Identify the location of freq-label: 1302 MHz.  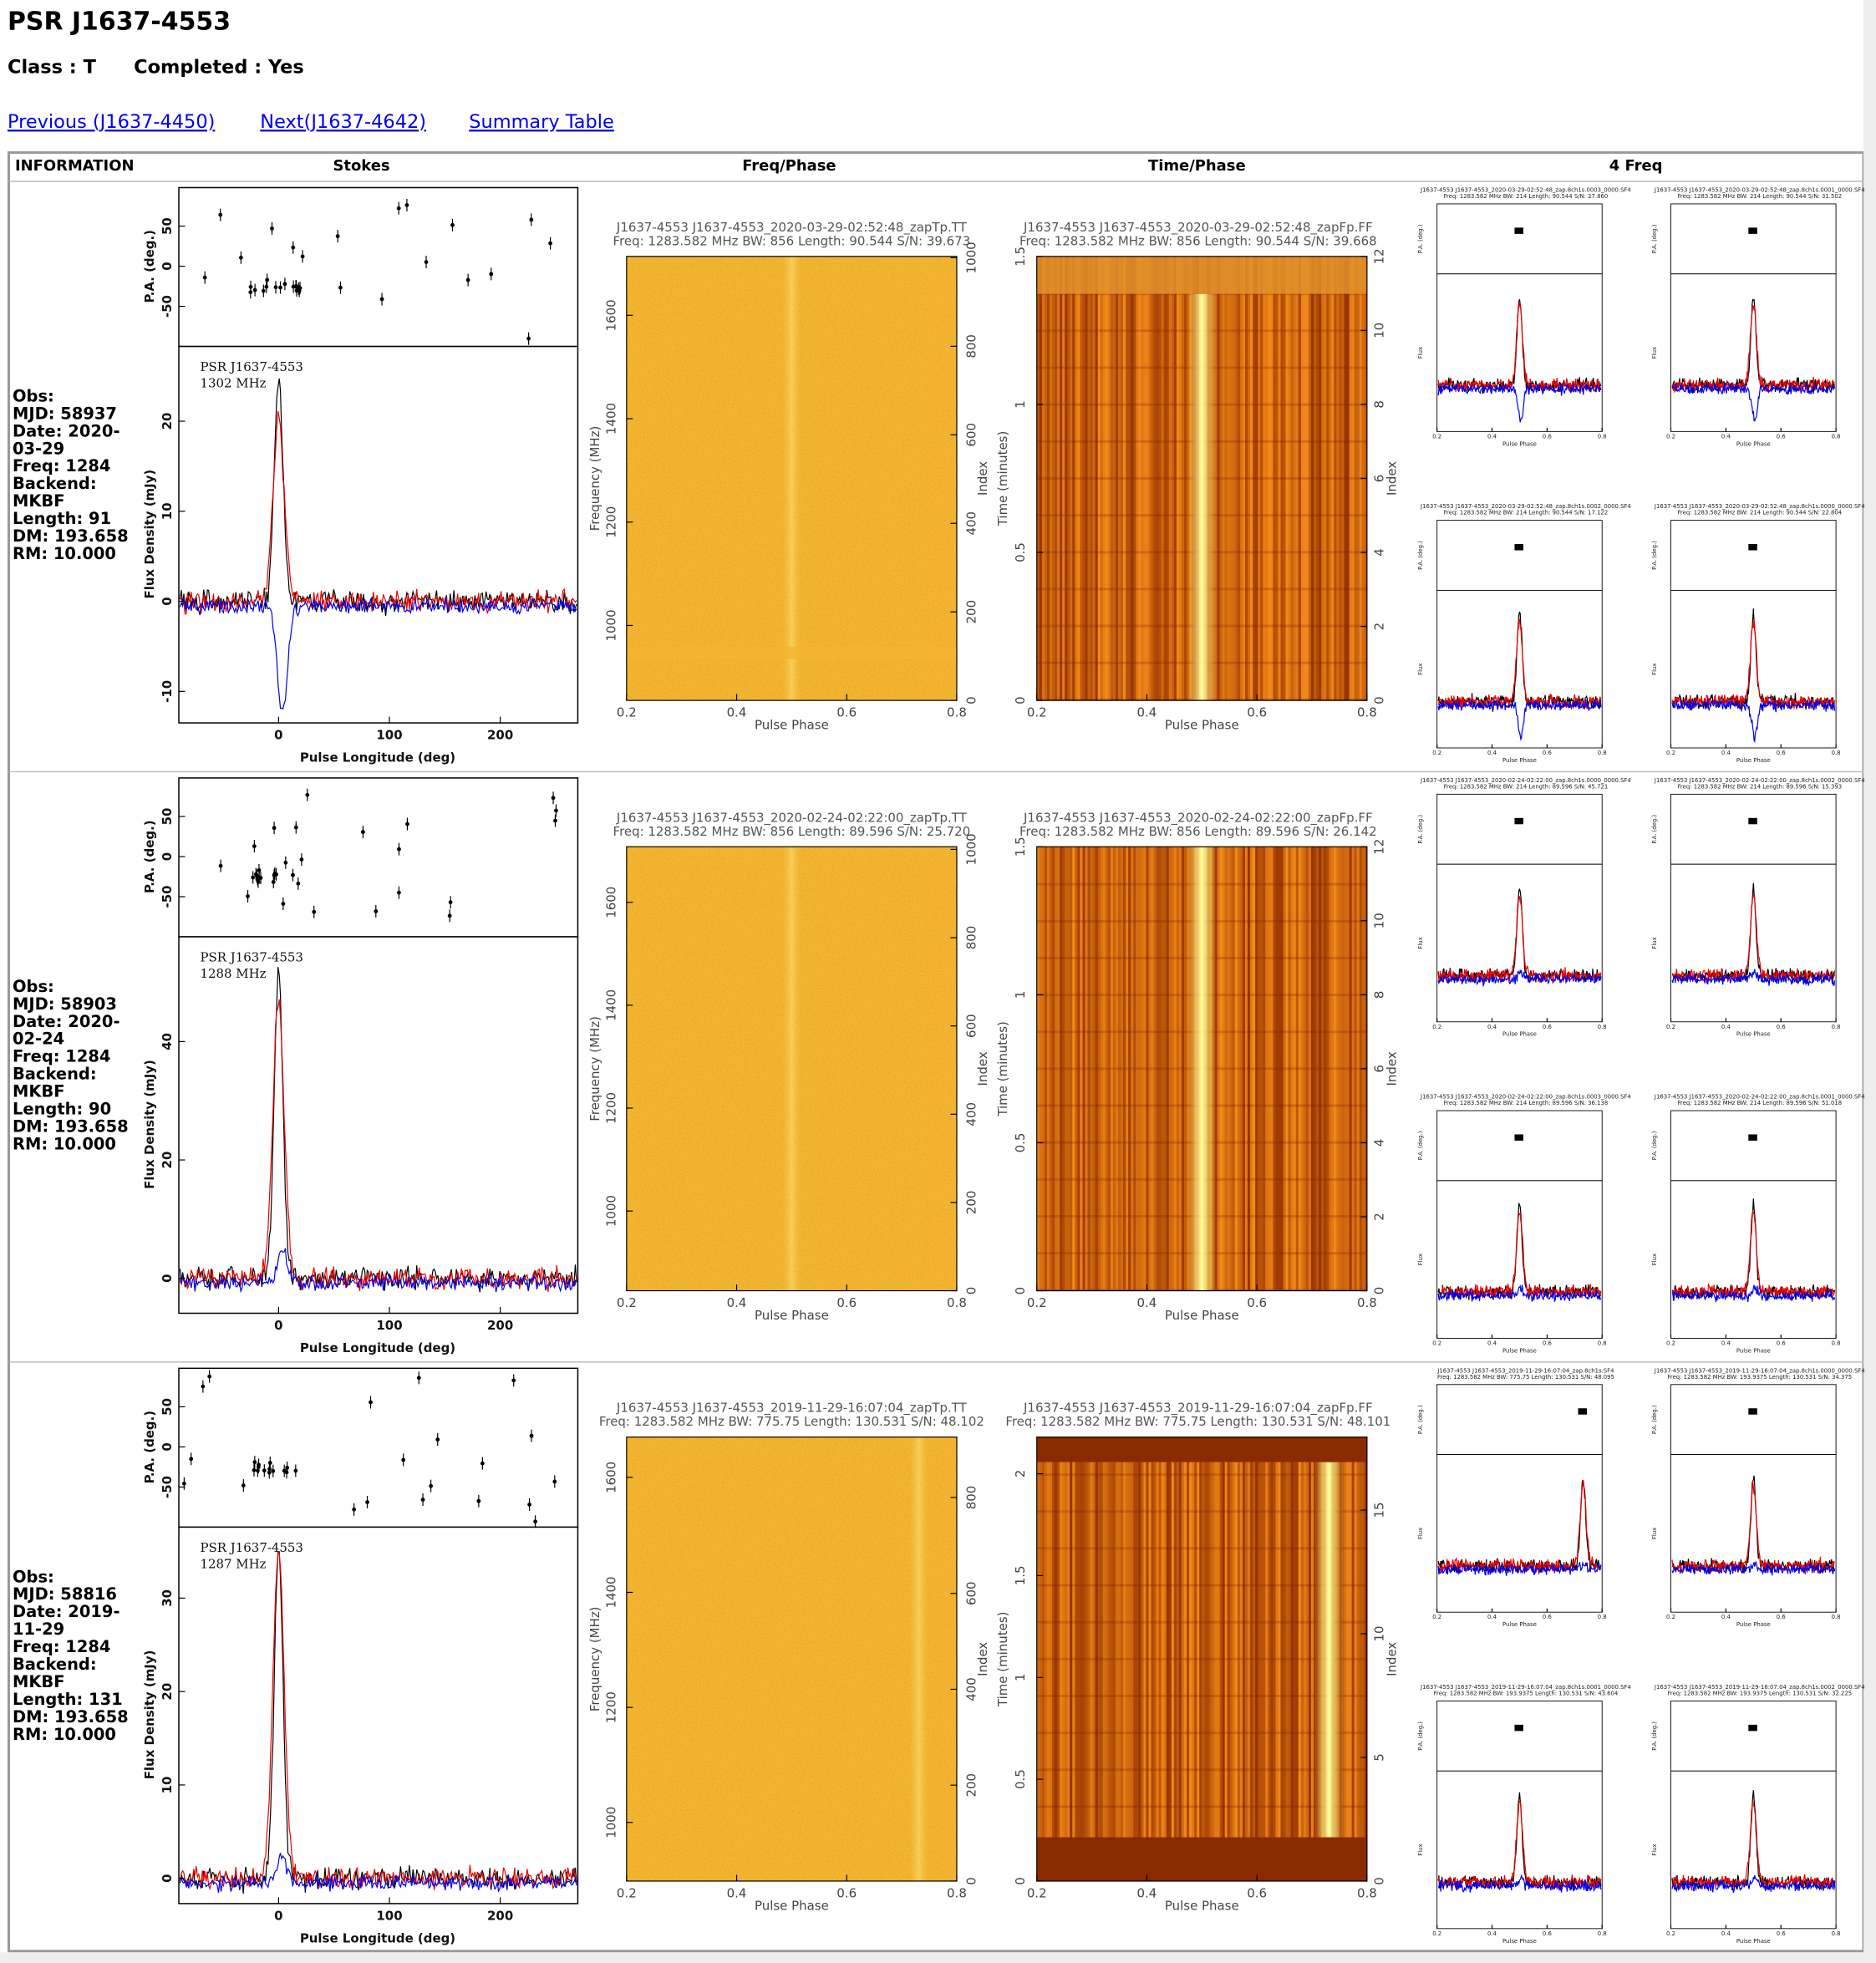
(233, 382).